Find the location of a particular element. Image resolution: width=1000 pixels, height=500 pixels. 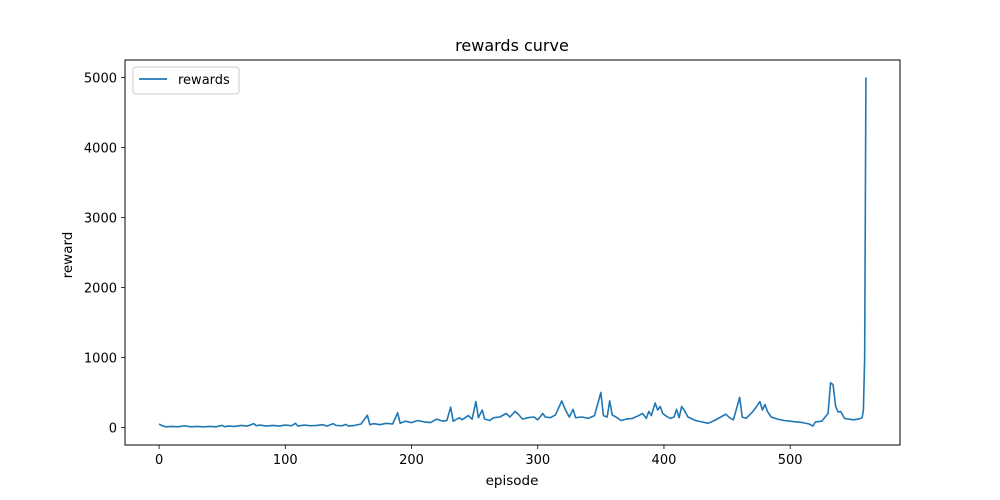

legend-label: rewards is located at coordinates (204, 80).